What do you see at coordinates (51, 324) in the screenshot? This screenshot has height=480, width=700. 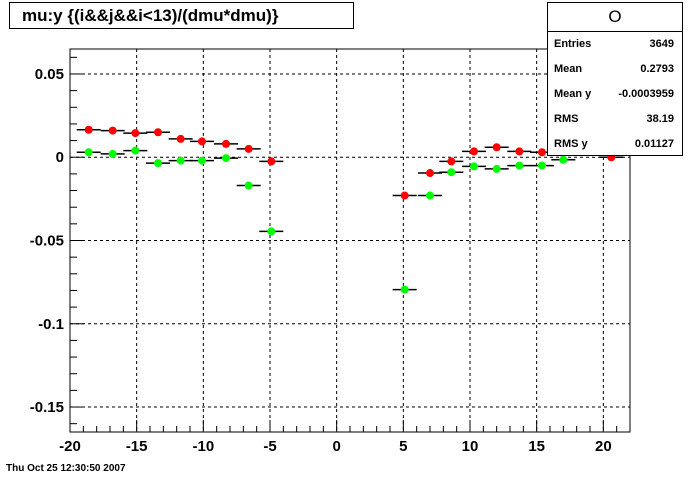 I see `y-tick-label: -0.1` at bounding box center [51, 324].